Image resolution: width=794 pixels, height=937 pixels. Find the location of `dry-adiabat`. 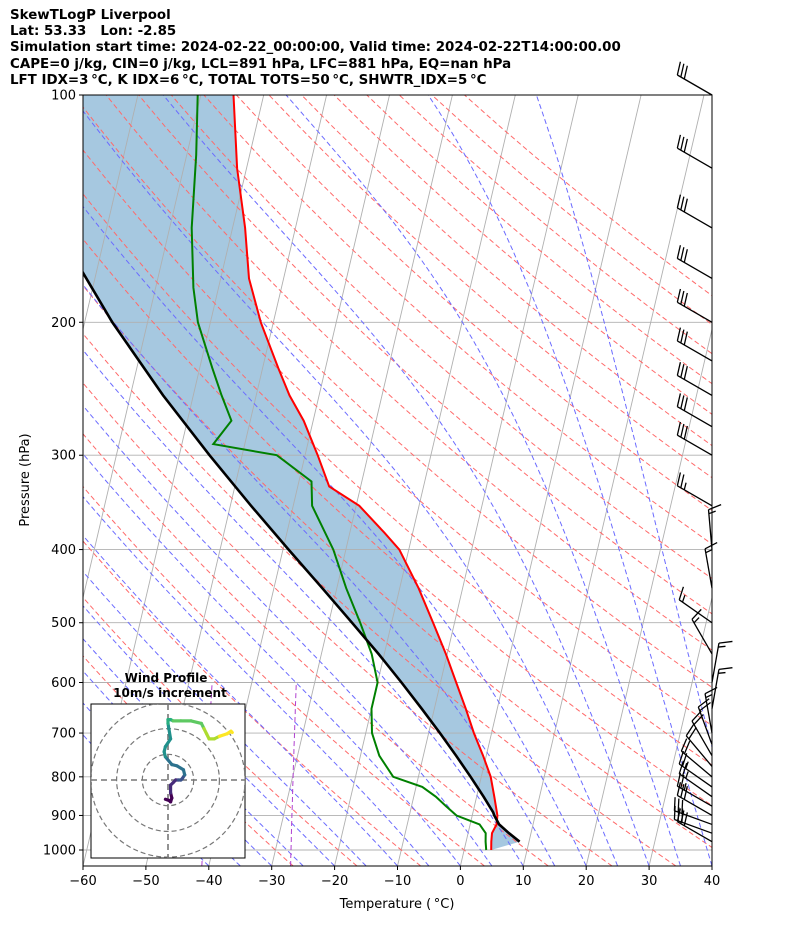

dry-adiabat is located at coordinates (220, 731).